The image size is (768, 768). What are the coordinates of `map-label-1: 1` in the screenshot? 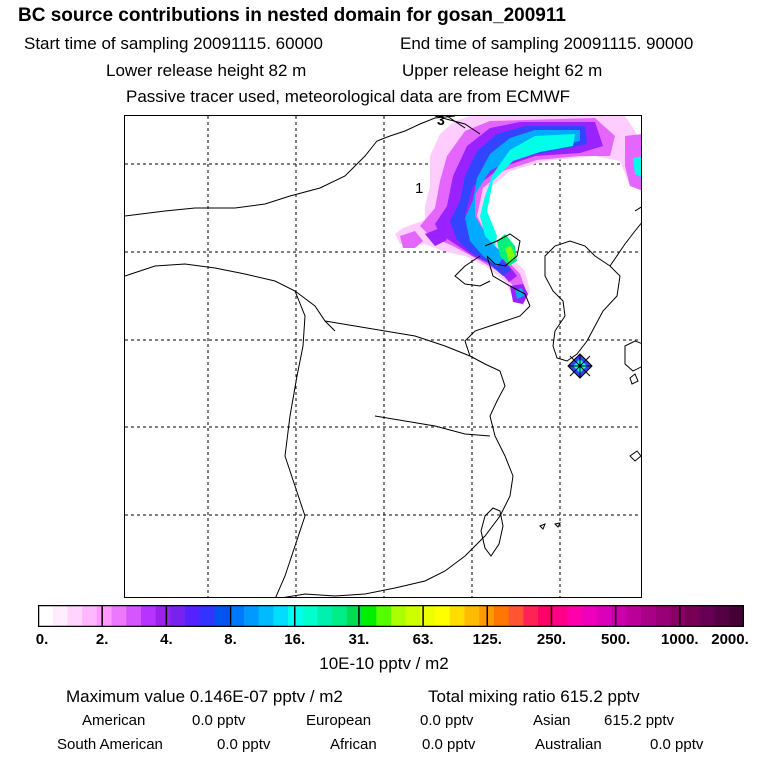 It's located at (419, 188).